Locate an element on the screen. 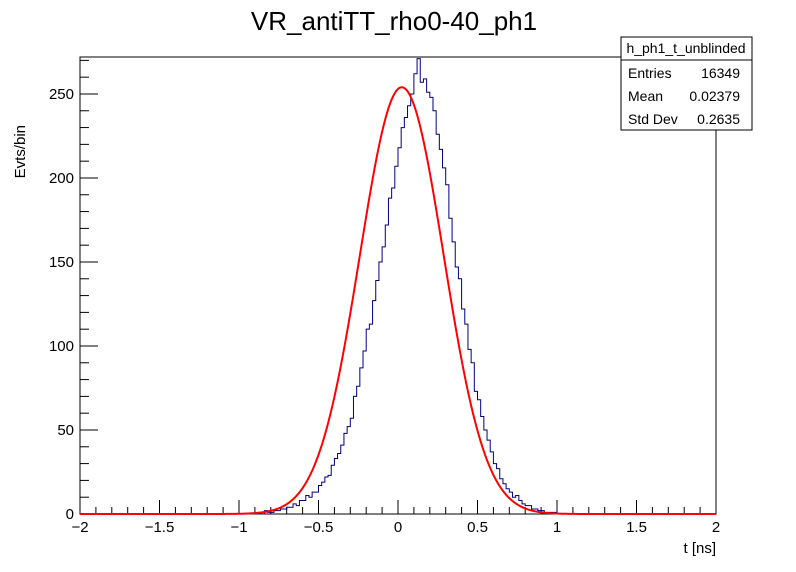  x-axis-label: t [ns] is located at coordinates (699, 548).